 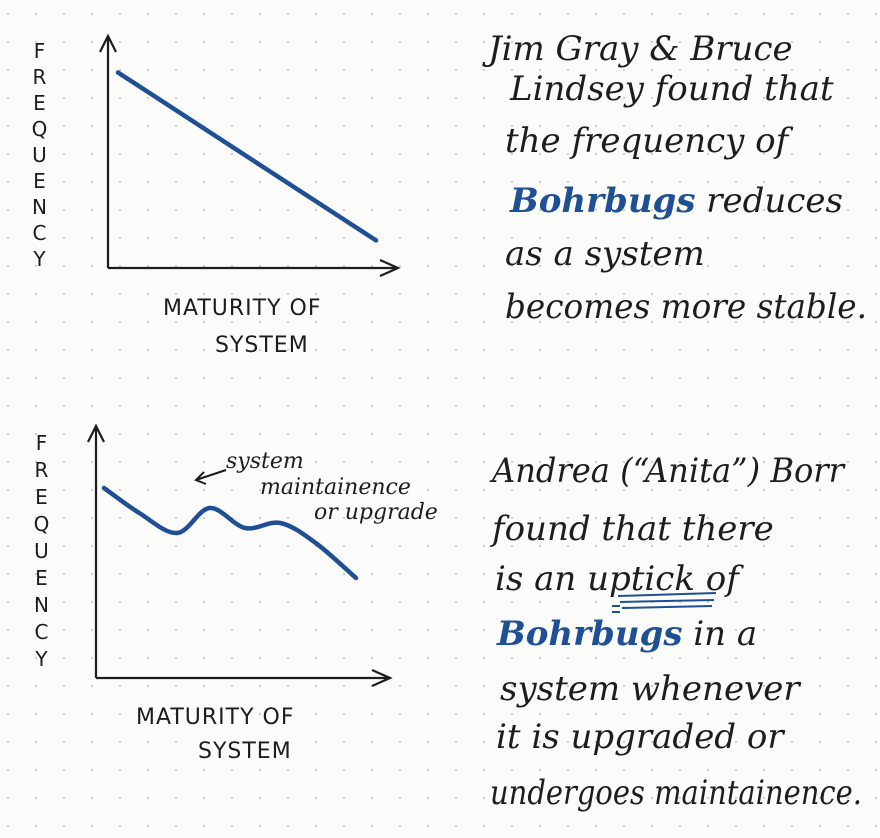 What do you see at coordinates (589, 634) in the screenshot?
I see `bohrbugs-term: Bohrbugs` at bounding box center [589, 634].